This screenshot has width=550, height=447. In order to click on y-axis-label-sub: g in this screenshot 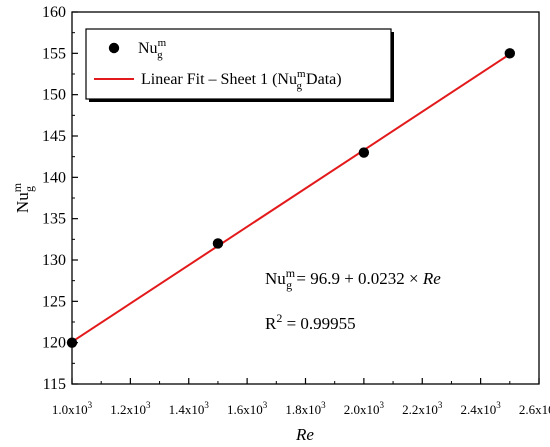, I will do `click(29, 189)`.